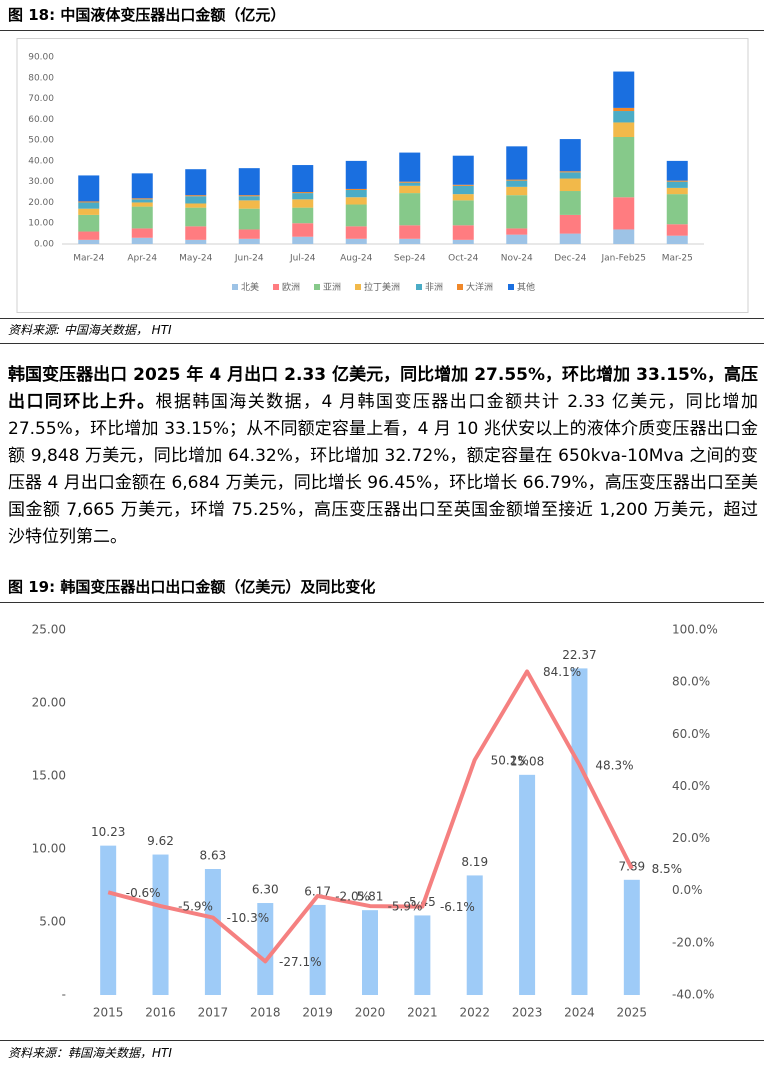 The height and width of the screenshot is (1065, 764). Describe the element at coordinates (693, 995) in the screenshot. I see `tick-label: -40.0%` at that location.